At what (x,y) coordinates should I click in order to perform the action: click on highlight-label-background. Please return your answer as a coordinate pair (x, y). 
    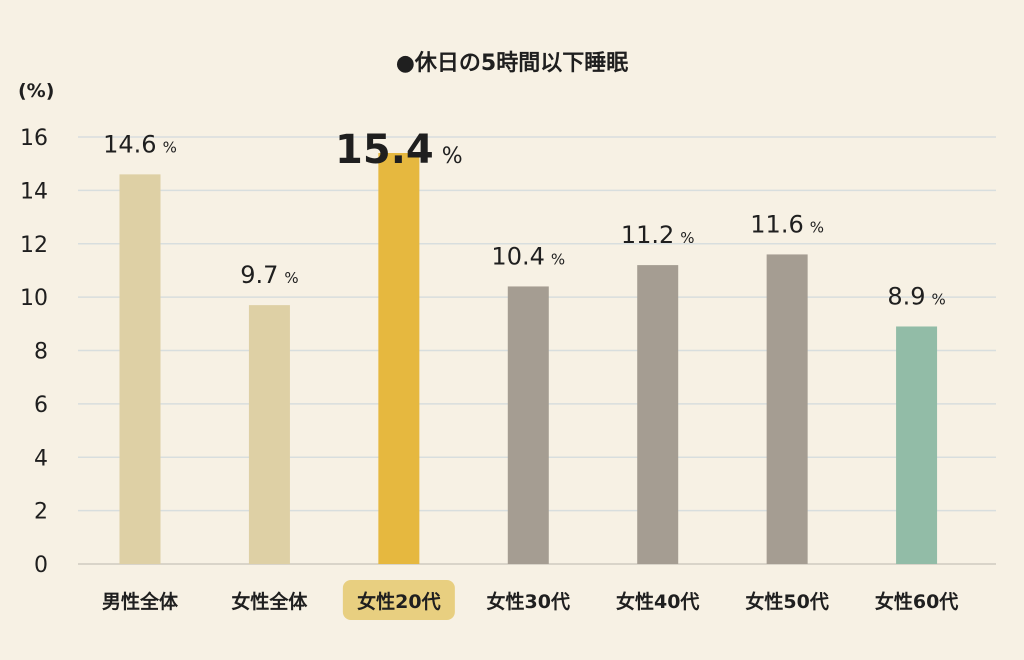
    Looking at the image, I should click on (398, 600).